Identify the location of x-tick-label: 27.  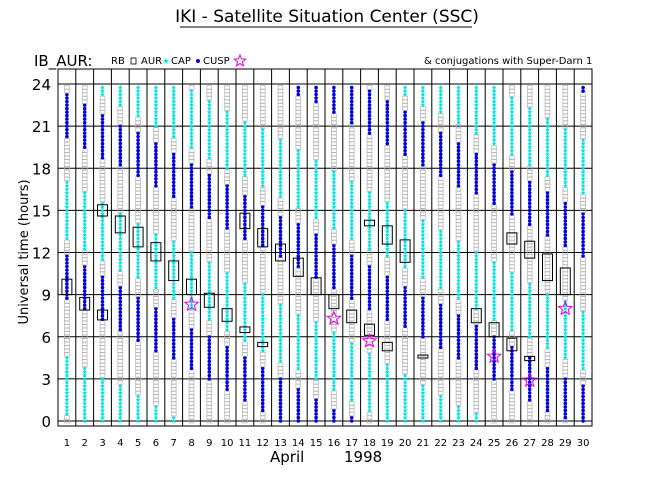
(529, 443).